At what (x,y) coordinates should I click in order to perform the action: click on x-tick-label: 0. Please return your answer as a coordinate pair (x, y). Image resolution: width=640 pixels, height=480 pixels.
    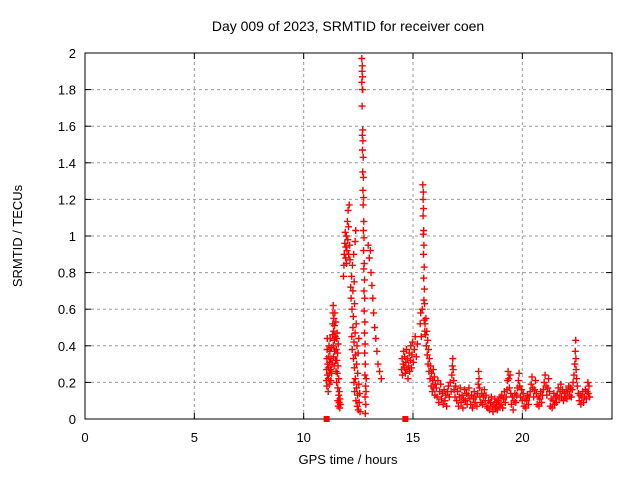
    Looking at the image, I should click on (84, 437).